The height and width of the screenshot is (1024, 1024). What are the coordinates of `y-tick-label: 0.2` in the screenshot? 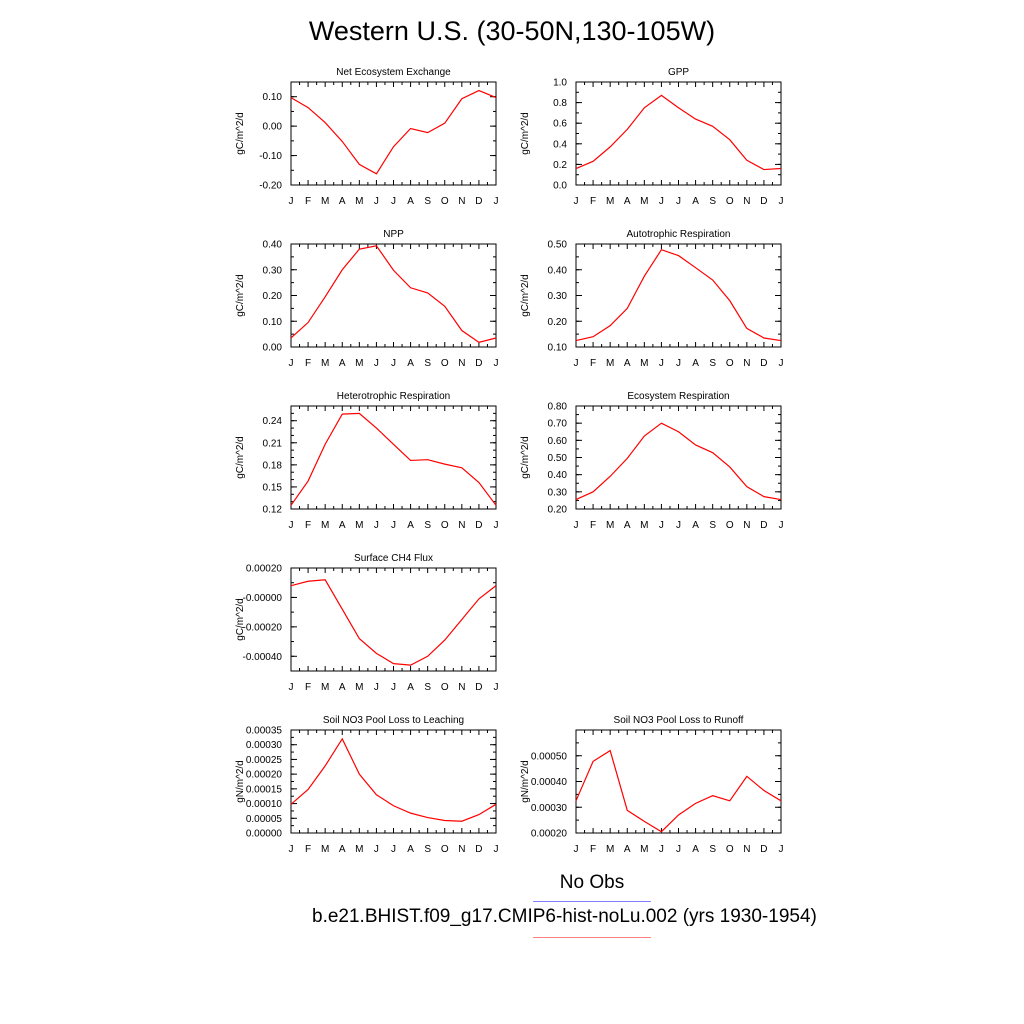 It's located at (560, 165).